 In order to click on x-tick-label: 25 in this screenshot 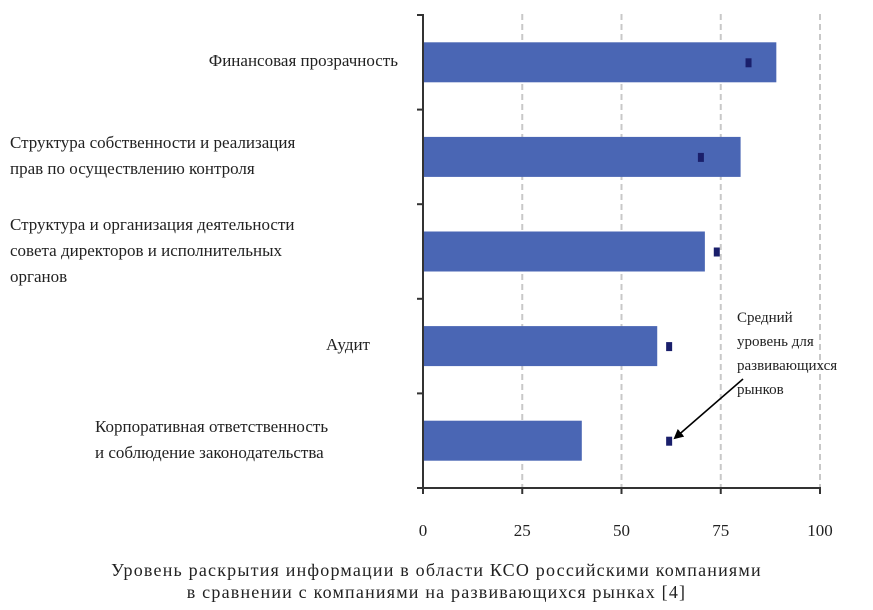, I will do `click(522, 530)`.